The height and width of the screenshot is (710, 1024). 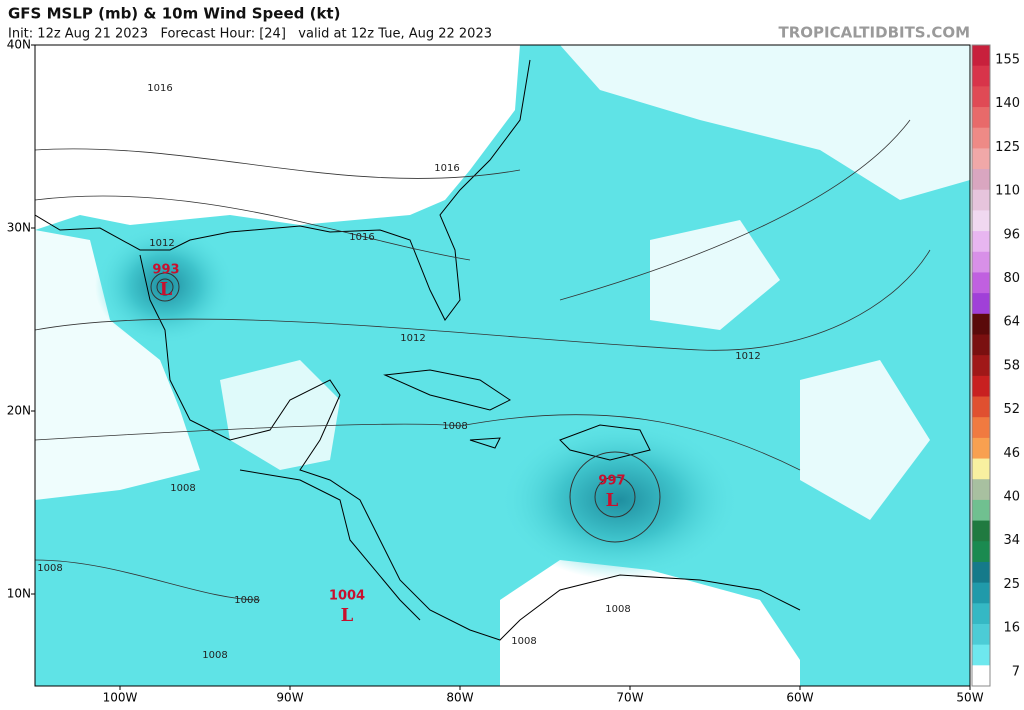 I want to click on colorbar-label: 155, so click(x=1007, y=60).